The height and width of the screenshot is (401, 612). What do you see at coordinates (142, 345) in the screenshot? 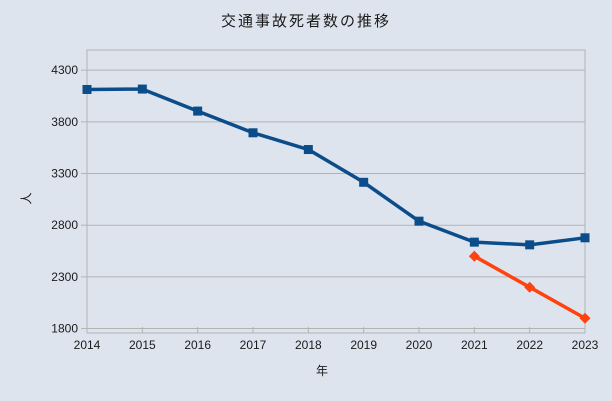
I see `x-tick-label: 2015` at bounding box center [142, 345].